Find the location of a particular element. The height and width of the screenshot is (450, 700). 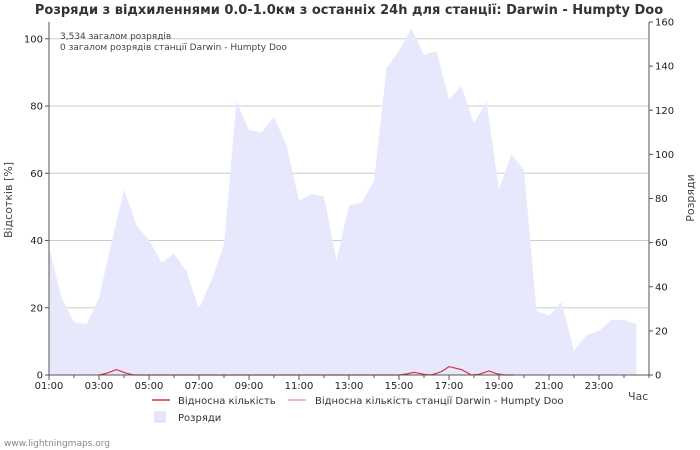

y-right-tick-label: 0 is located at coordinates (658, 376).